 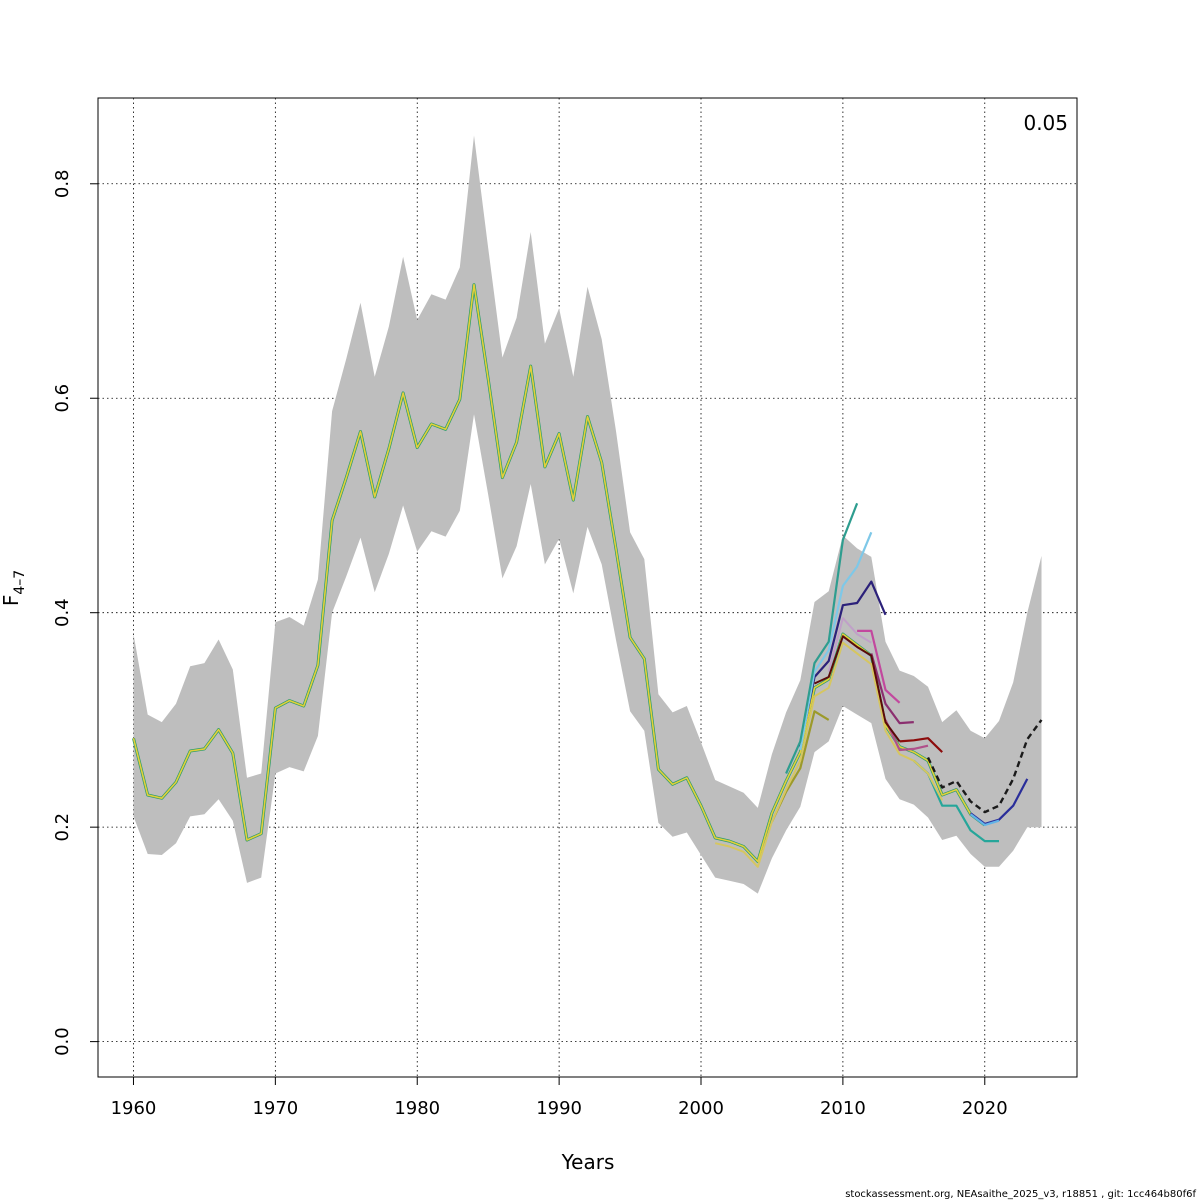 I want to click on y-tick-label-0.0: 0.0, so click(x=62, y=1041).